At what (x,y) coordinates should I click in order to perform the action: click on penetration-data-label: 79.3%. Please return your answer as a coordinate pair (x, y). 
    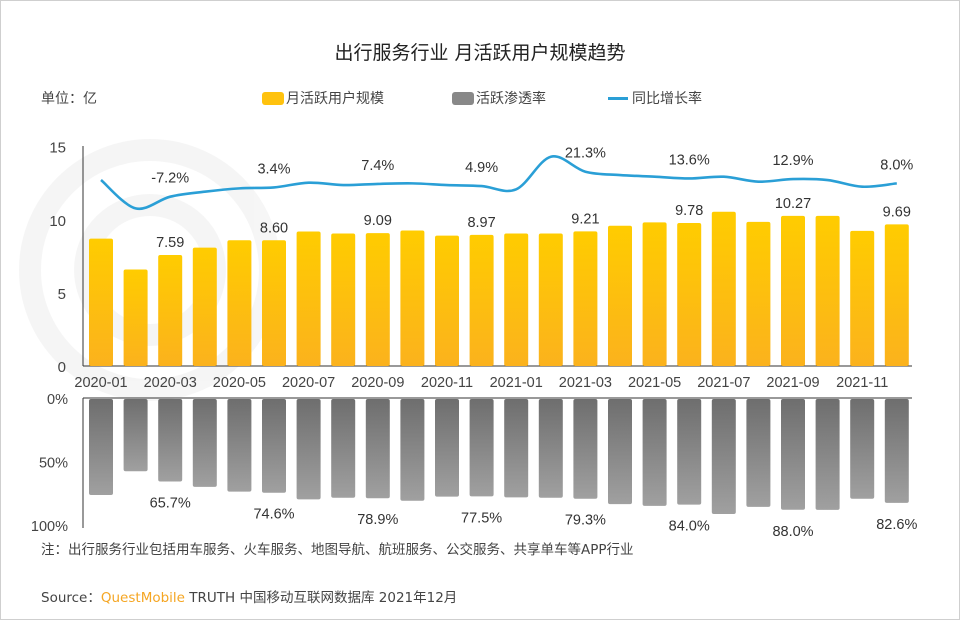
    Looking at the image, I should click on (585, 521).